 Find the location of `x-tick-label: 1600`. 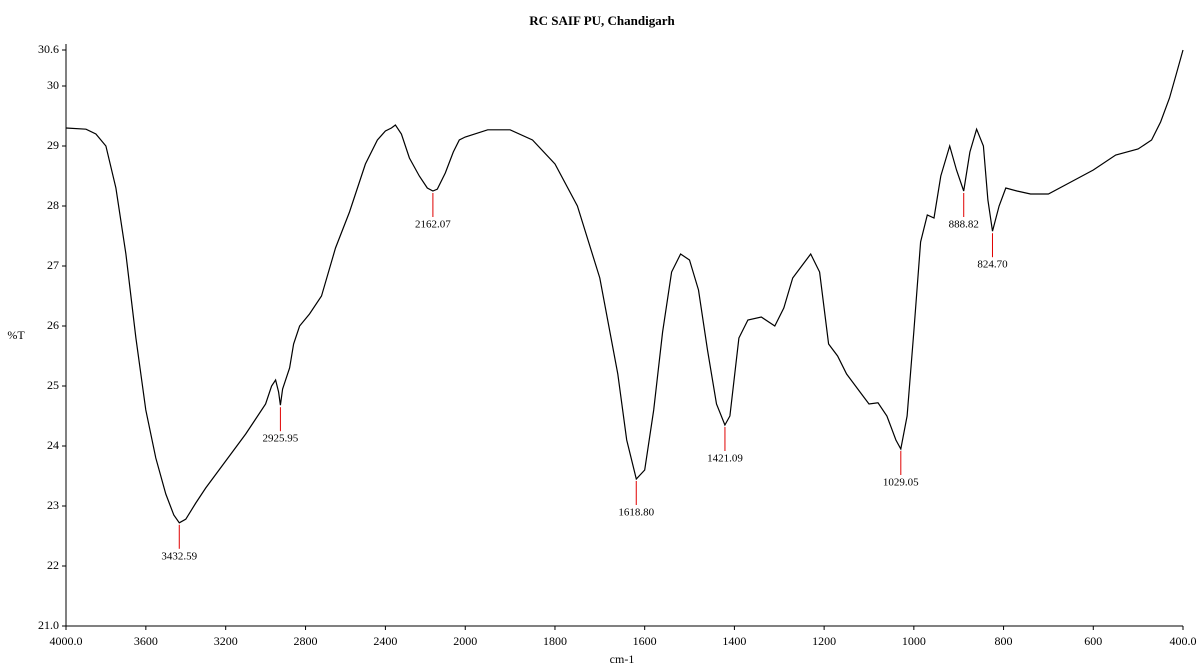

x-tick-label: 1600 is located at coordinates (645, 641).